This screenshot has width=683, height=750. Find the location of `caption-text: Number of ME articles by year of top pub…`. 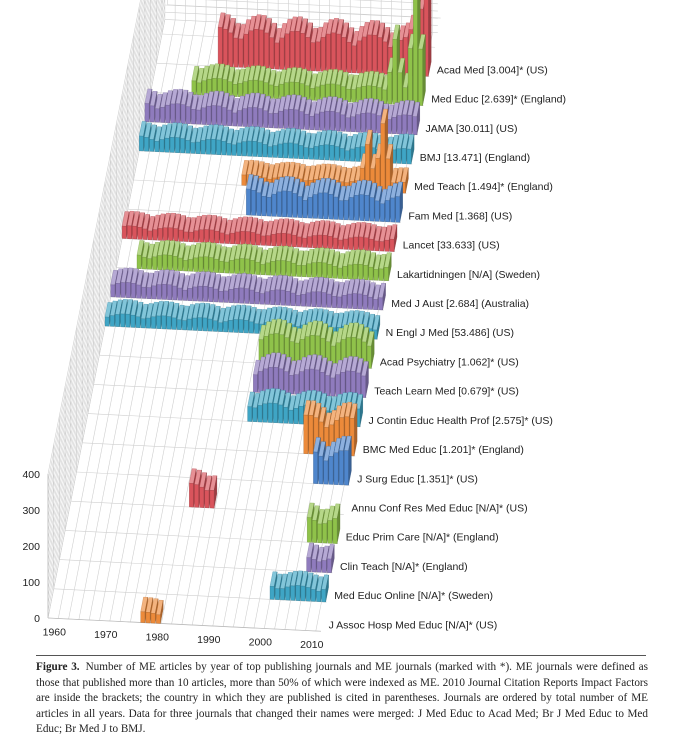

caption-text: Number of ME articles by year of top pub… is located at coordinates (342, 698).